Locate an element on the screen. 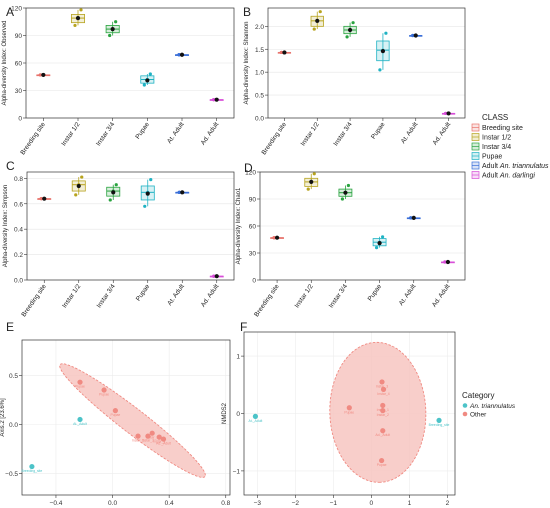 The image size is (550, 508). x-tick-label: −1 is located at coordinates (334, 503).